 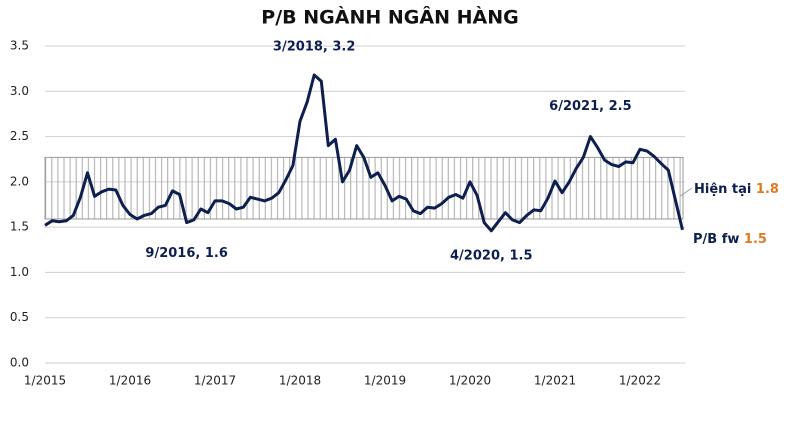 What do you see at coordinates (385, 381) in the screenshot?
I see `x-tick-label: 1/2019` at bounding box center [385, 381].